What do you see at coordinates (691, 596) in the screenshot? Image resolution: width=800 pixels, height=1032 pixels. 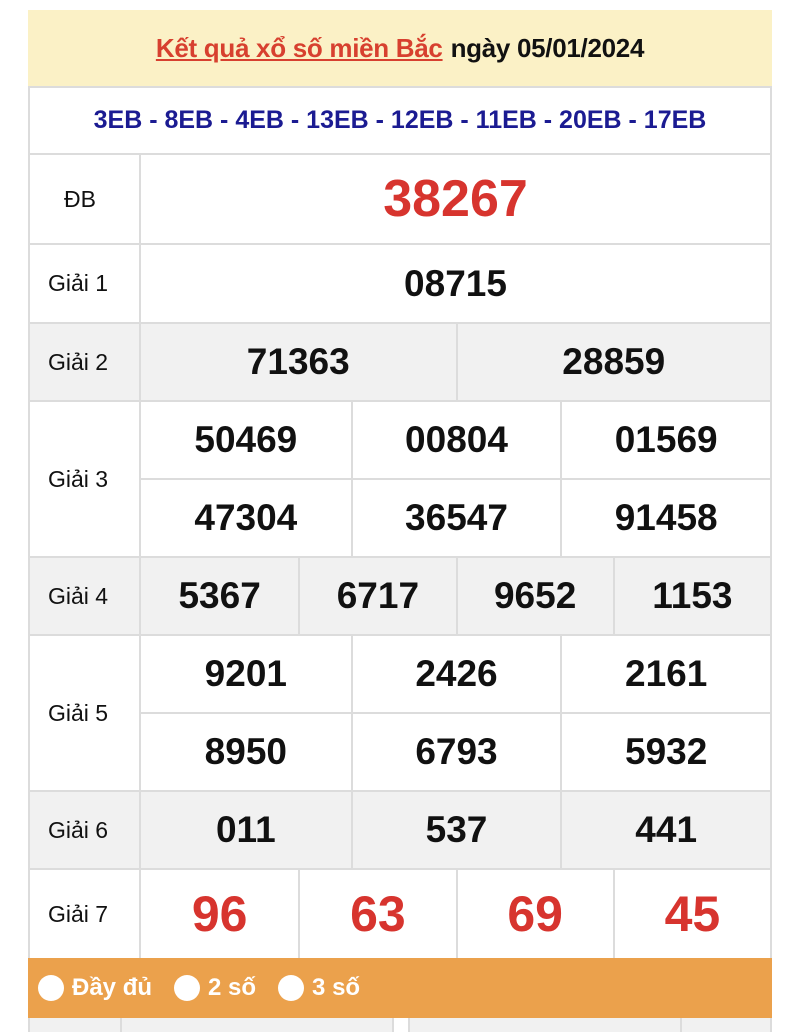 I see `prize-number: 1153` at bounding box center [691, 596].